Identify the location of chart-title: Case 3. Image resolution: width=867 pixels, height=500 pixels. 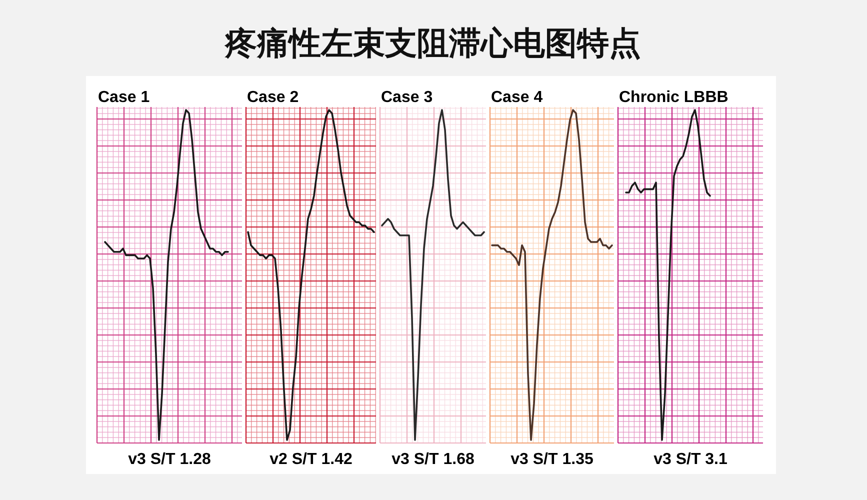
(407, 97).